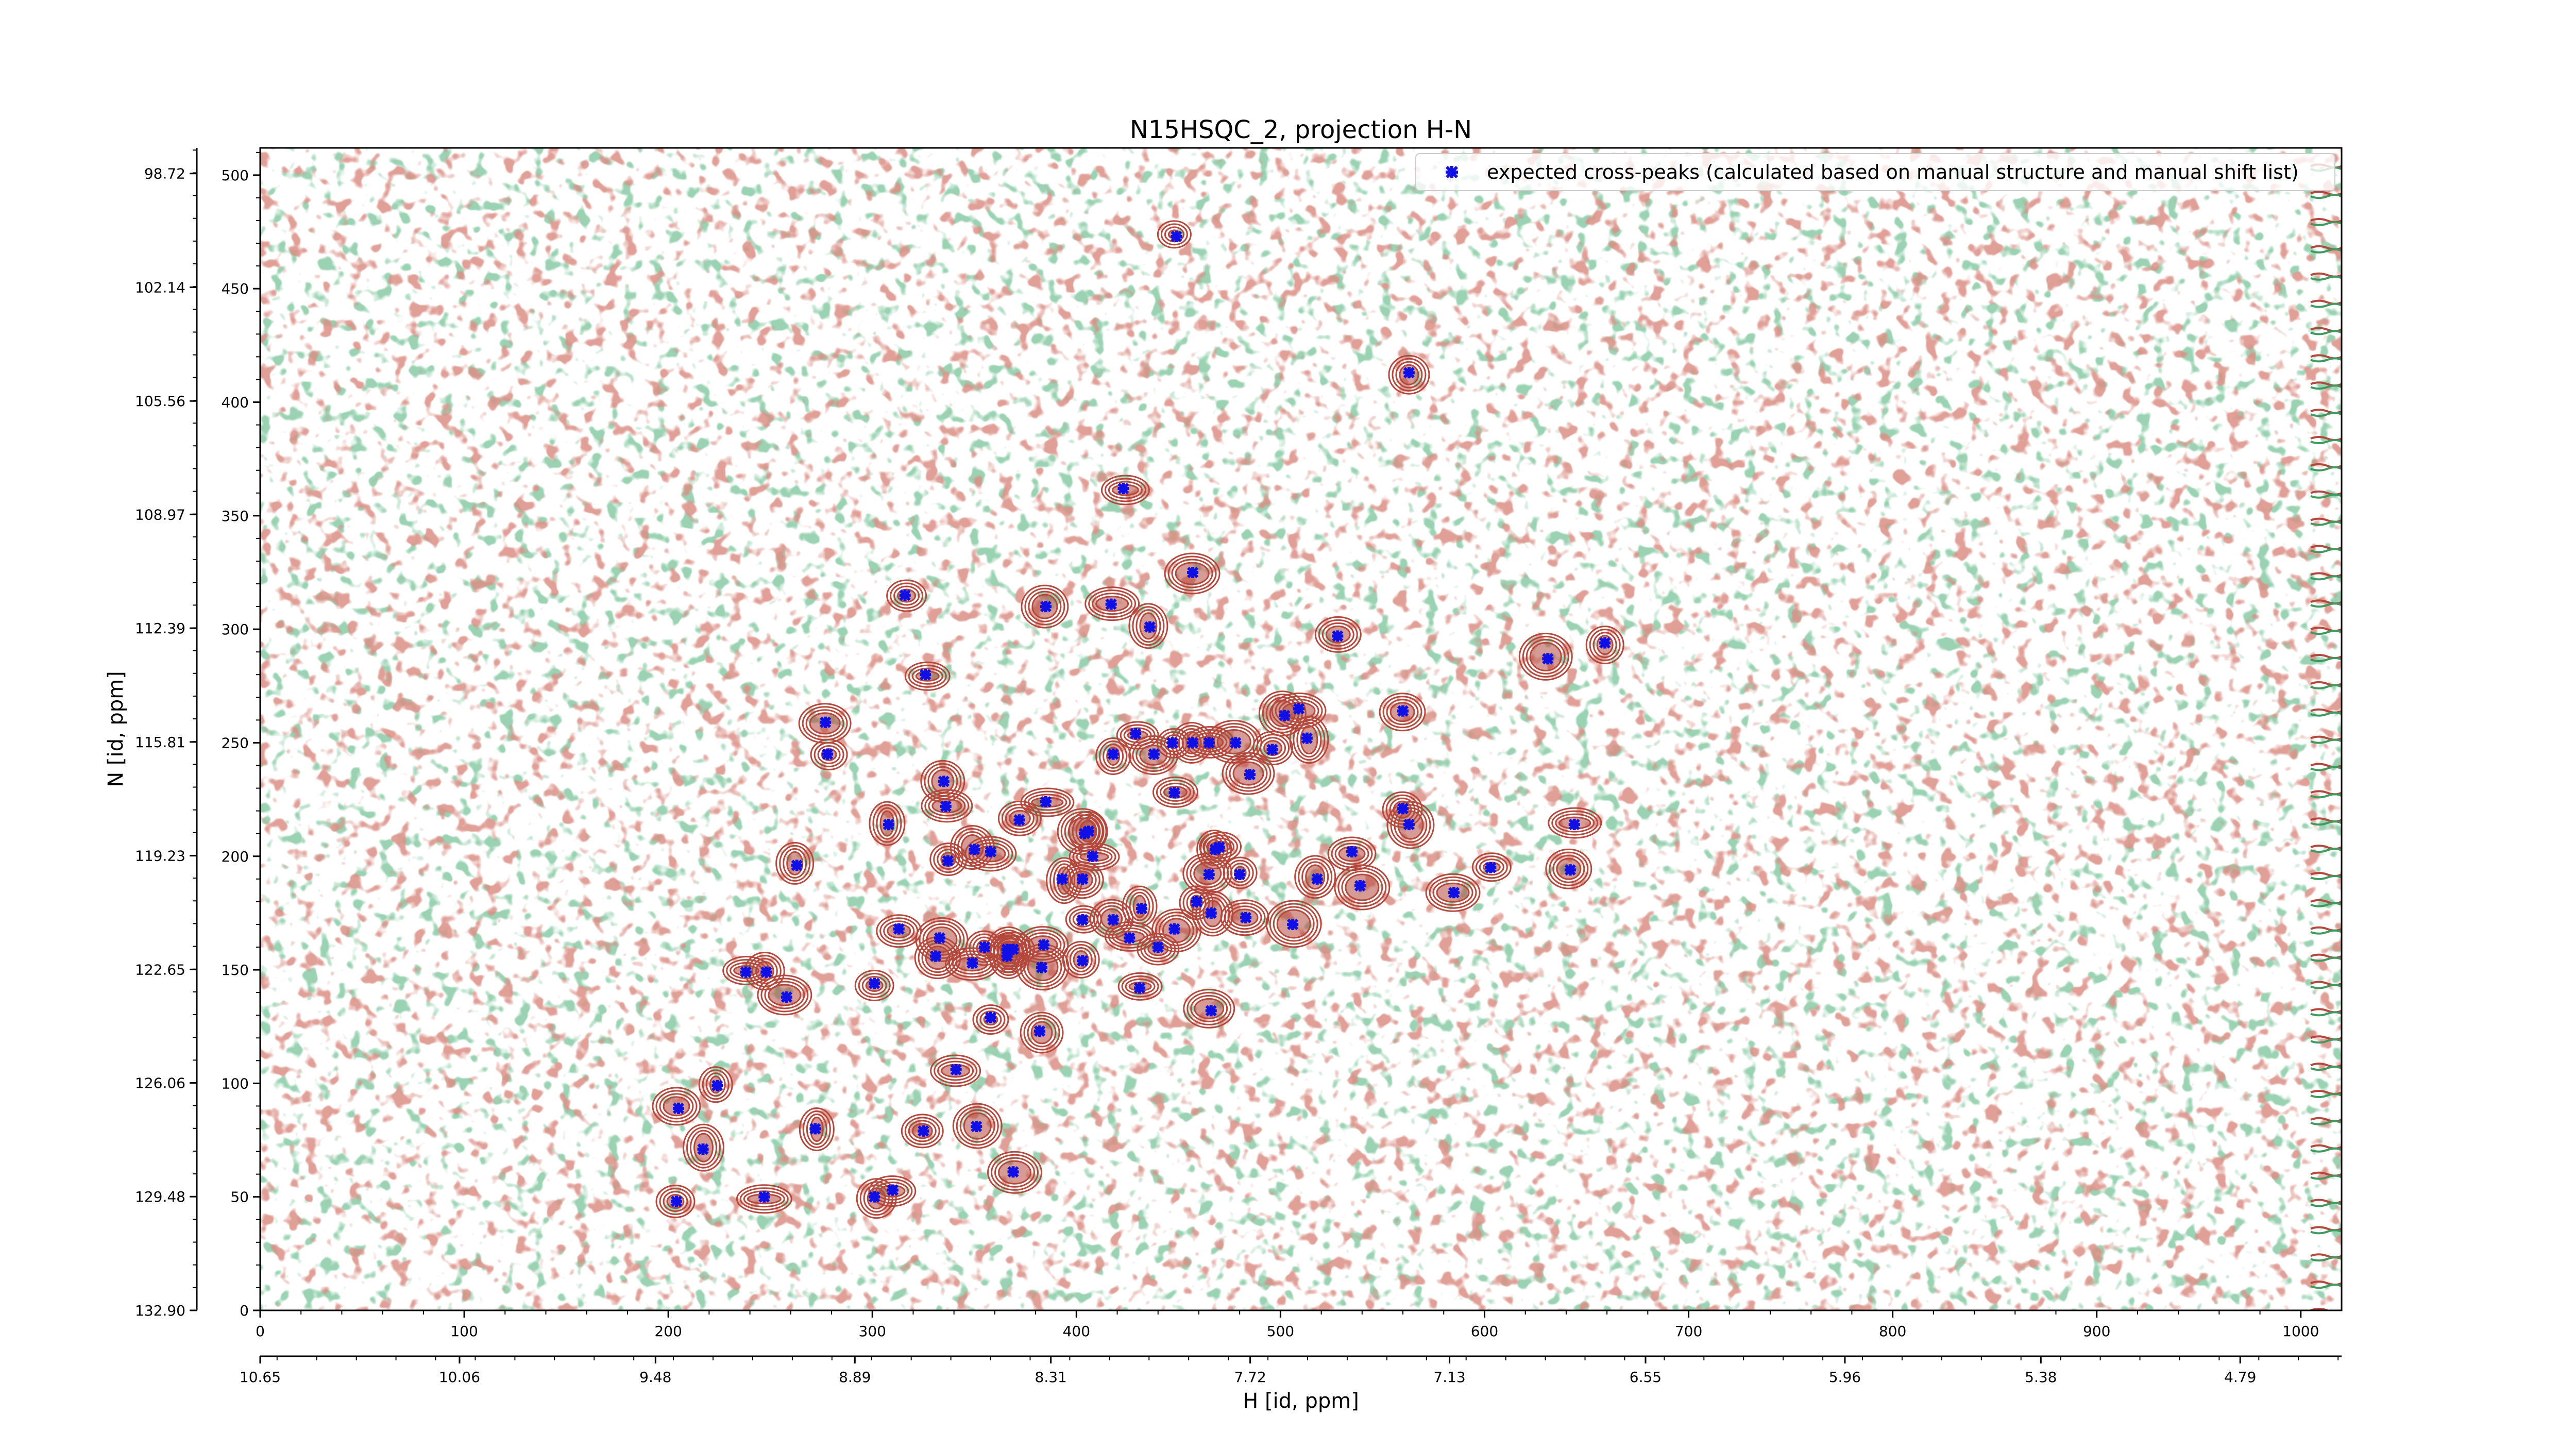  What do you see at coordinates (160, 856) in the screenshot?
I see `y-ppm-tick-label: 119.23` at bounding box center [160, 856].